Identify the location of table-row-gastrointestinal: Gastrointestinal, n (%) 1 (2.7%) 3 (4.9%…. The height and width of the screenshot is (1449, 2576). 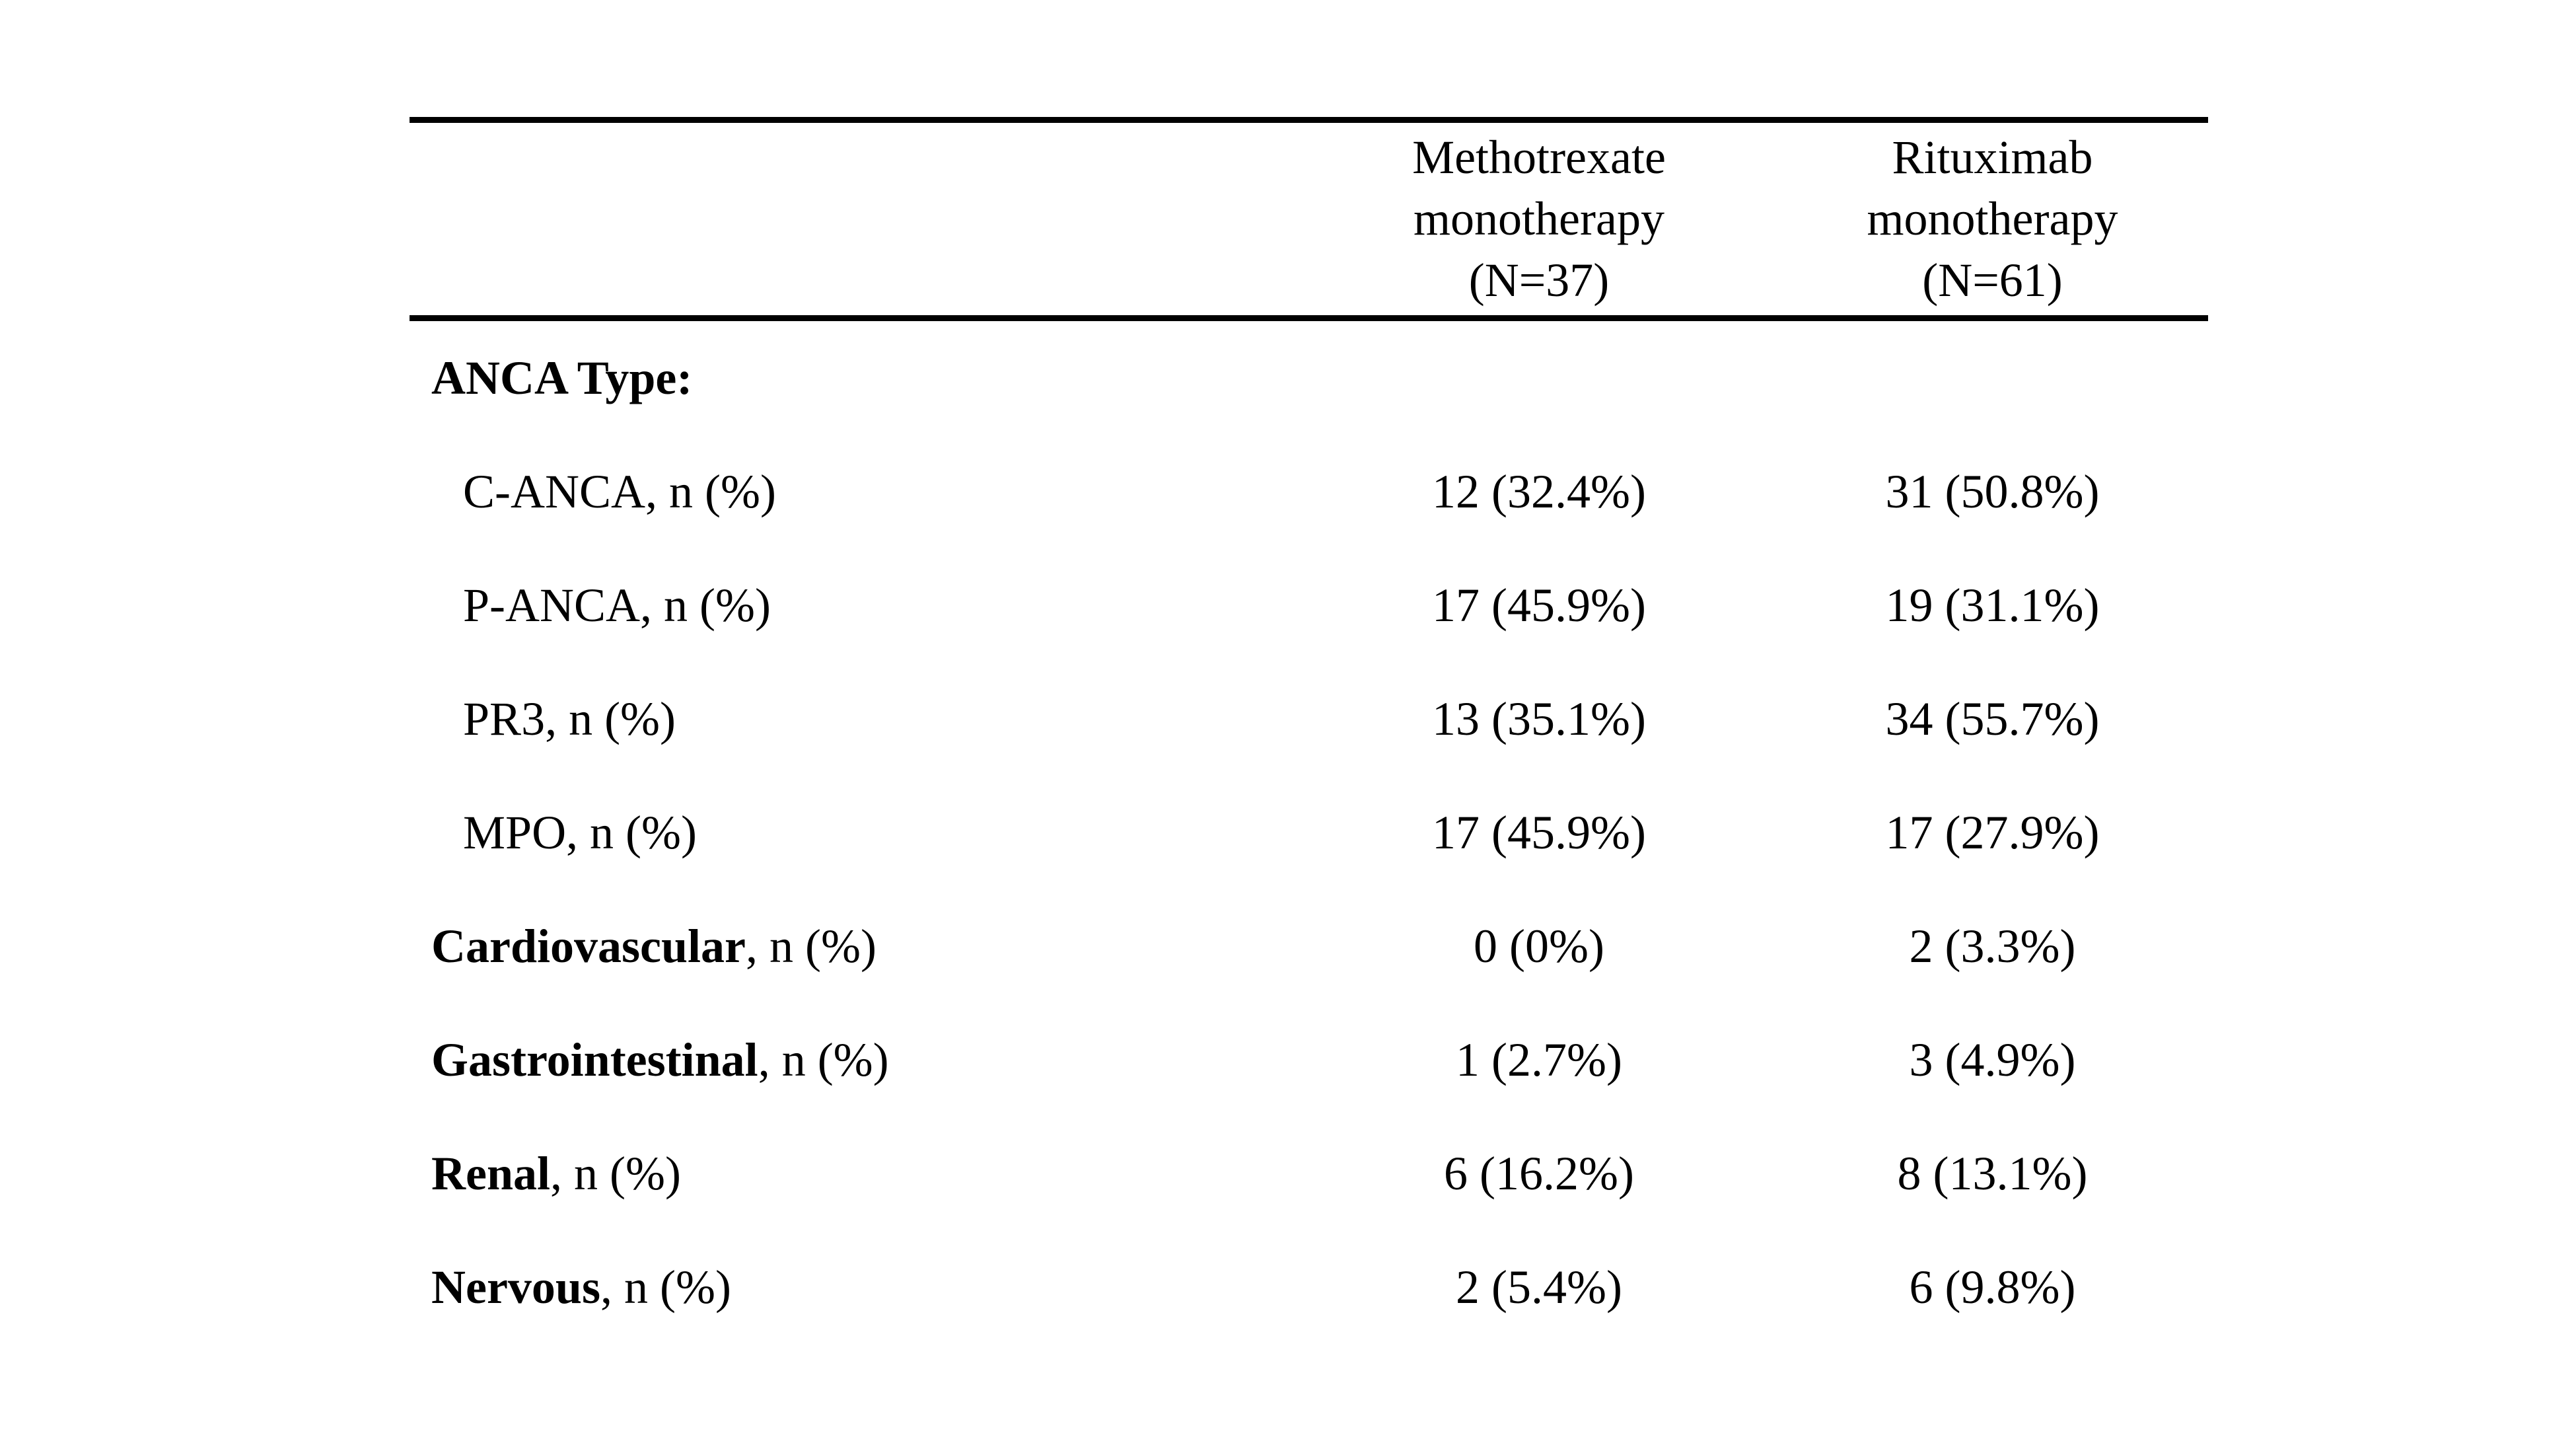
(1309, 1060).